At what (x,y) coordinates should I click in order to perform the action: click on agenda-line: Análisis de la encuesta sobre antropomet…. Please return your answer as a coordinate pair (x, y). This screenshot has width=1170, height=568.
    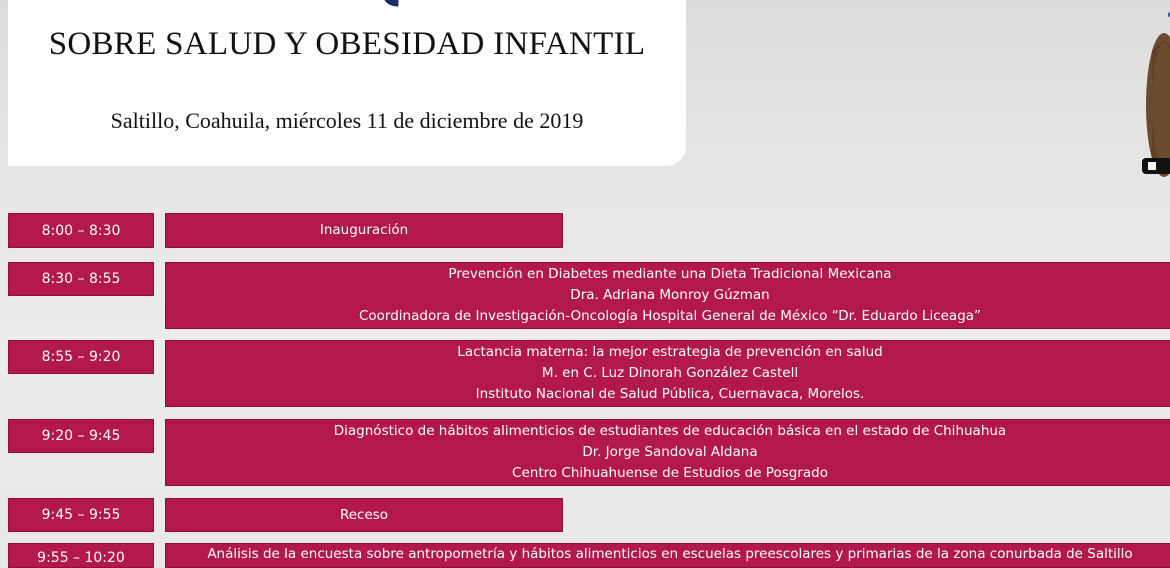
    Looking at the image, I should click on (670, 554).